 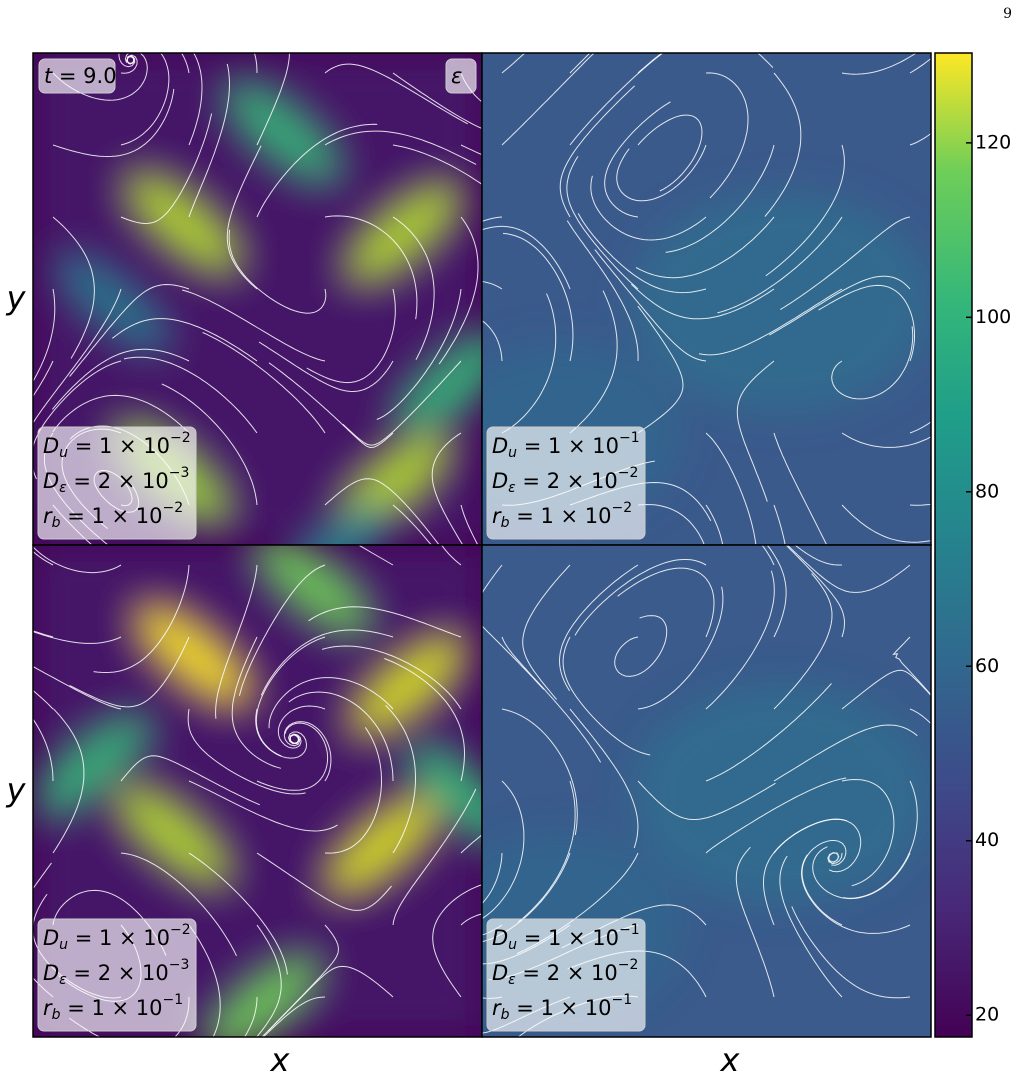 I want to click on colorbar-tick-label: 100, so click(x=993, y=317).